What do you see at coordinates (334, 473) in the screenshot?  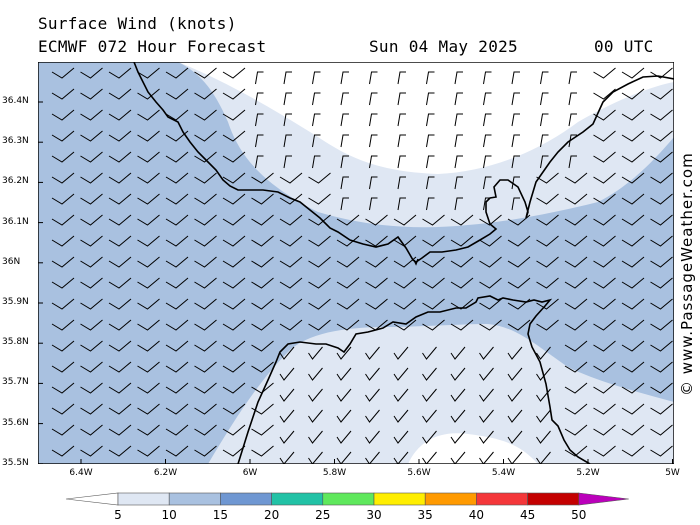 I see `lon-tick-label: 5.8W` at bounding box center [334, 473].